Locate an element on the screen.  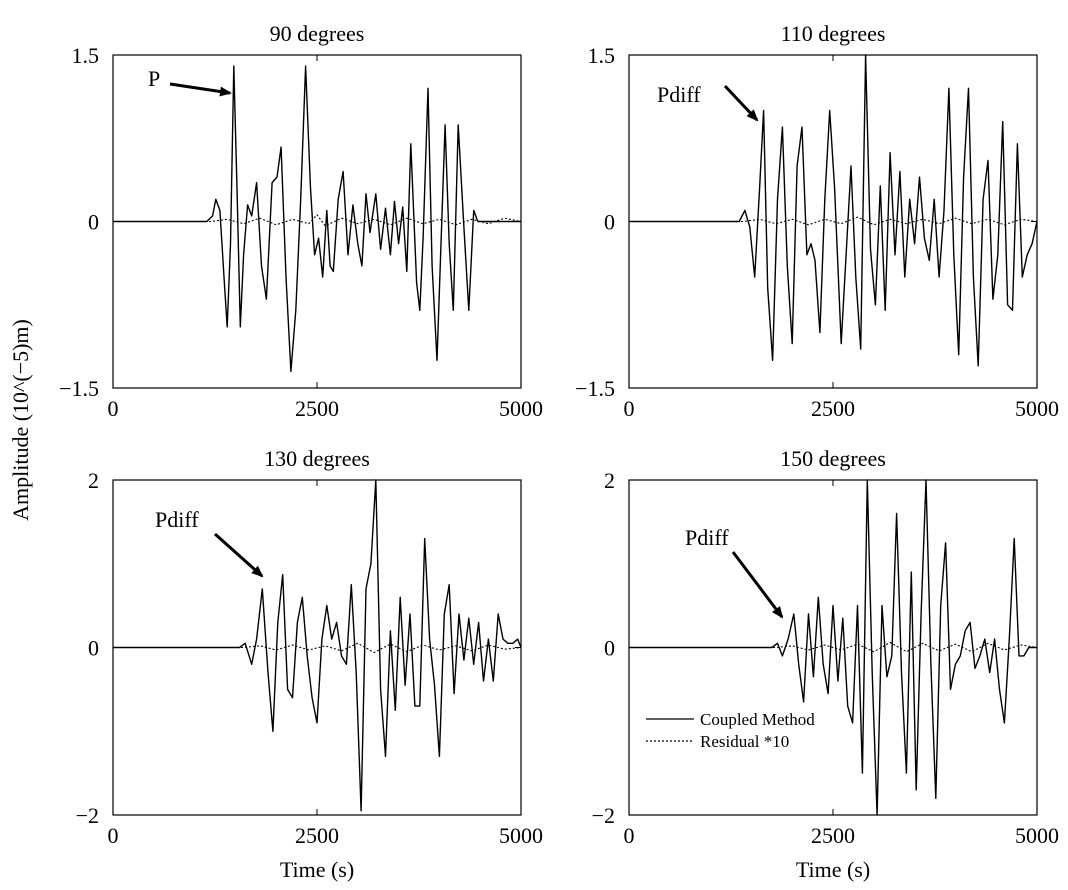
panel-title: 150 degrees is located at coordinates (833, 458).